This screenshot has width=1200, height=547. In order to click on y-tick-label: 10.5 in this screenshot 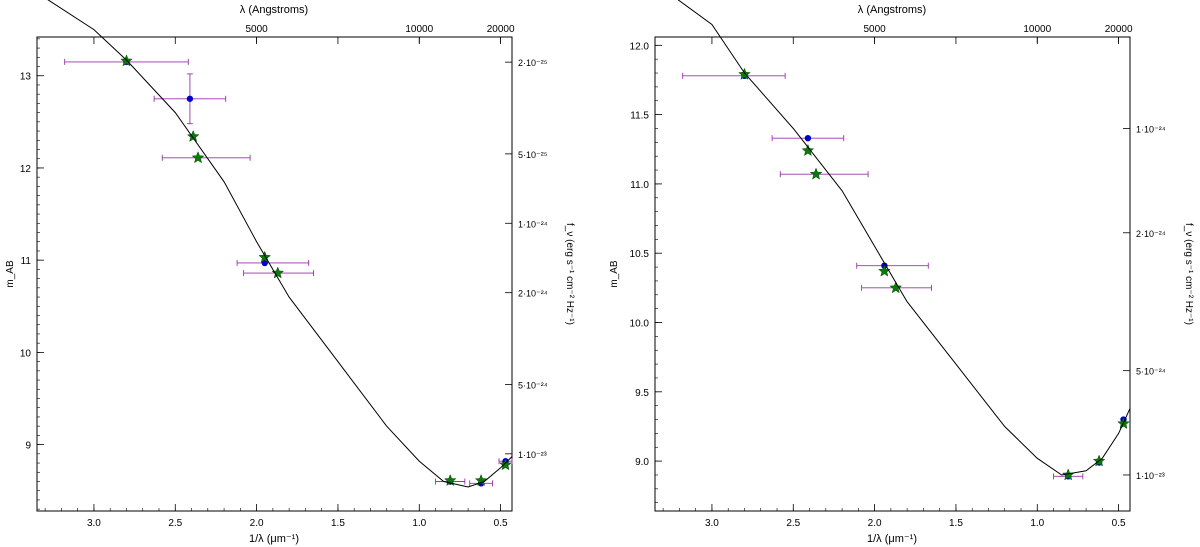, I will do `click(640, 254)`.